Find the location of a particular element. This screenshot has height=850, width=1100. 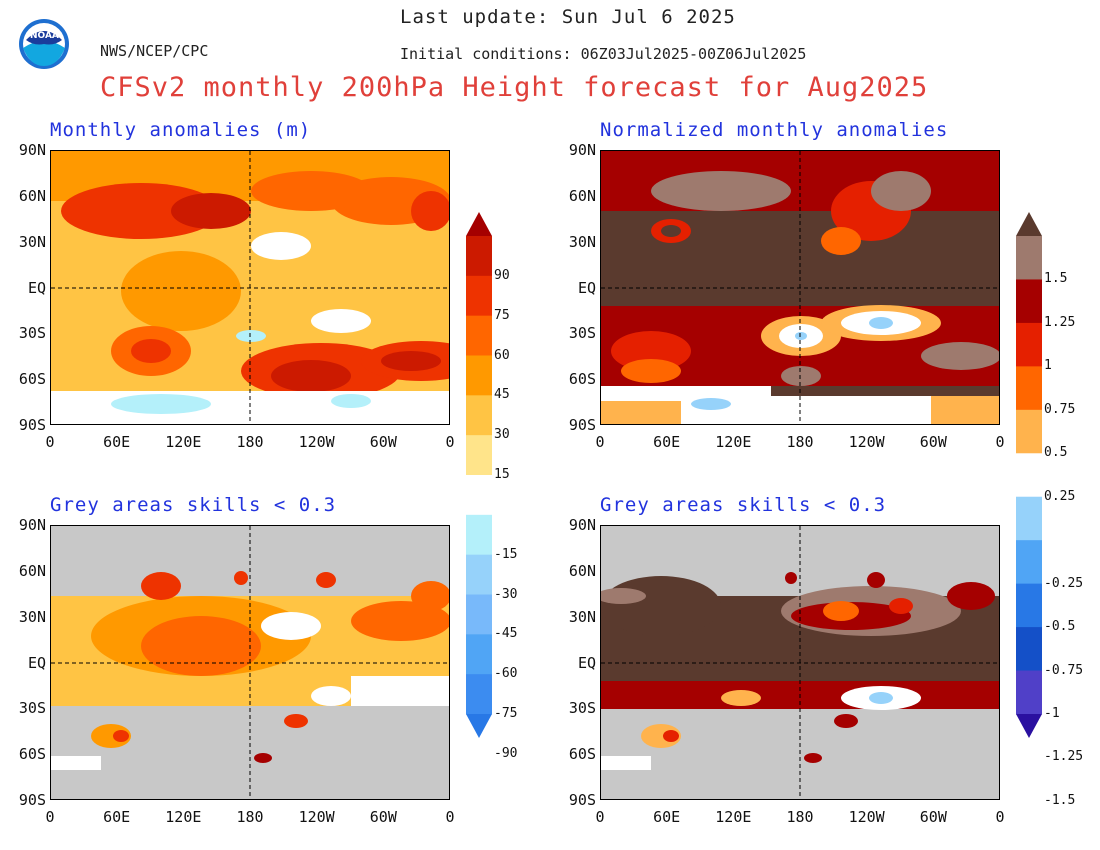

colorbar-normalized is located at coordinates (1029, 475).